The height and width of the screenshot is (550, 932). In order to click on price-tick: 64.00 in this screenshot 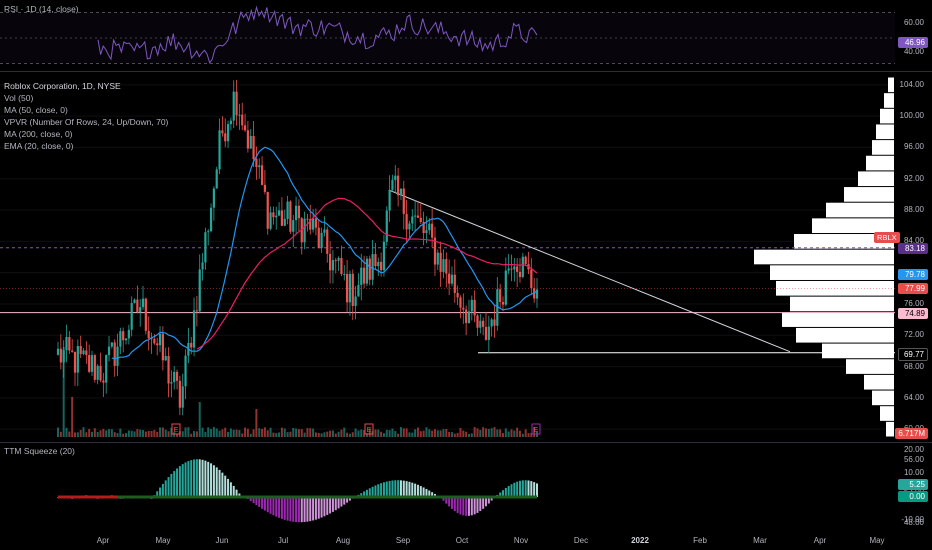, I will do `click(913, 397)`.